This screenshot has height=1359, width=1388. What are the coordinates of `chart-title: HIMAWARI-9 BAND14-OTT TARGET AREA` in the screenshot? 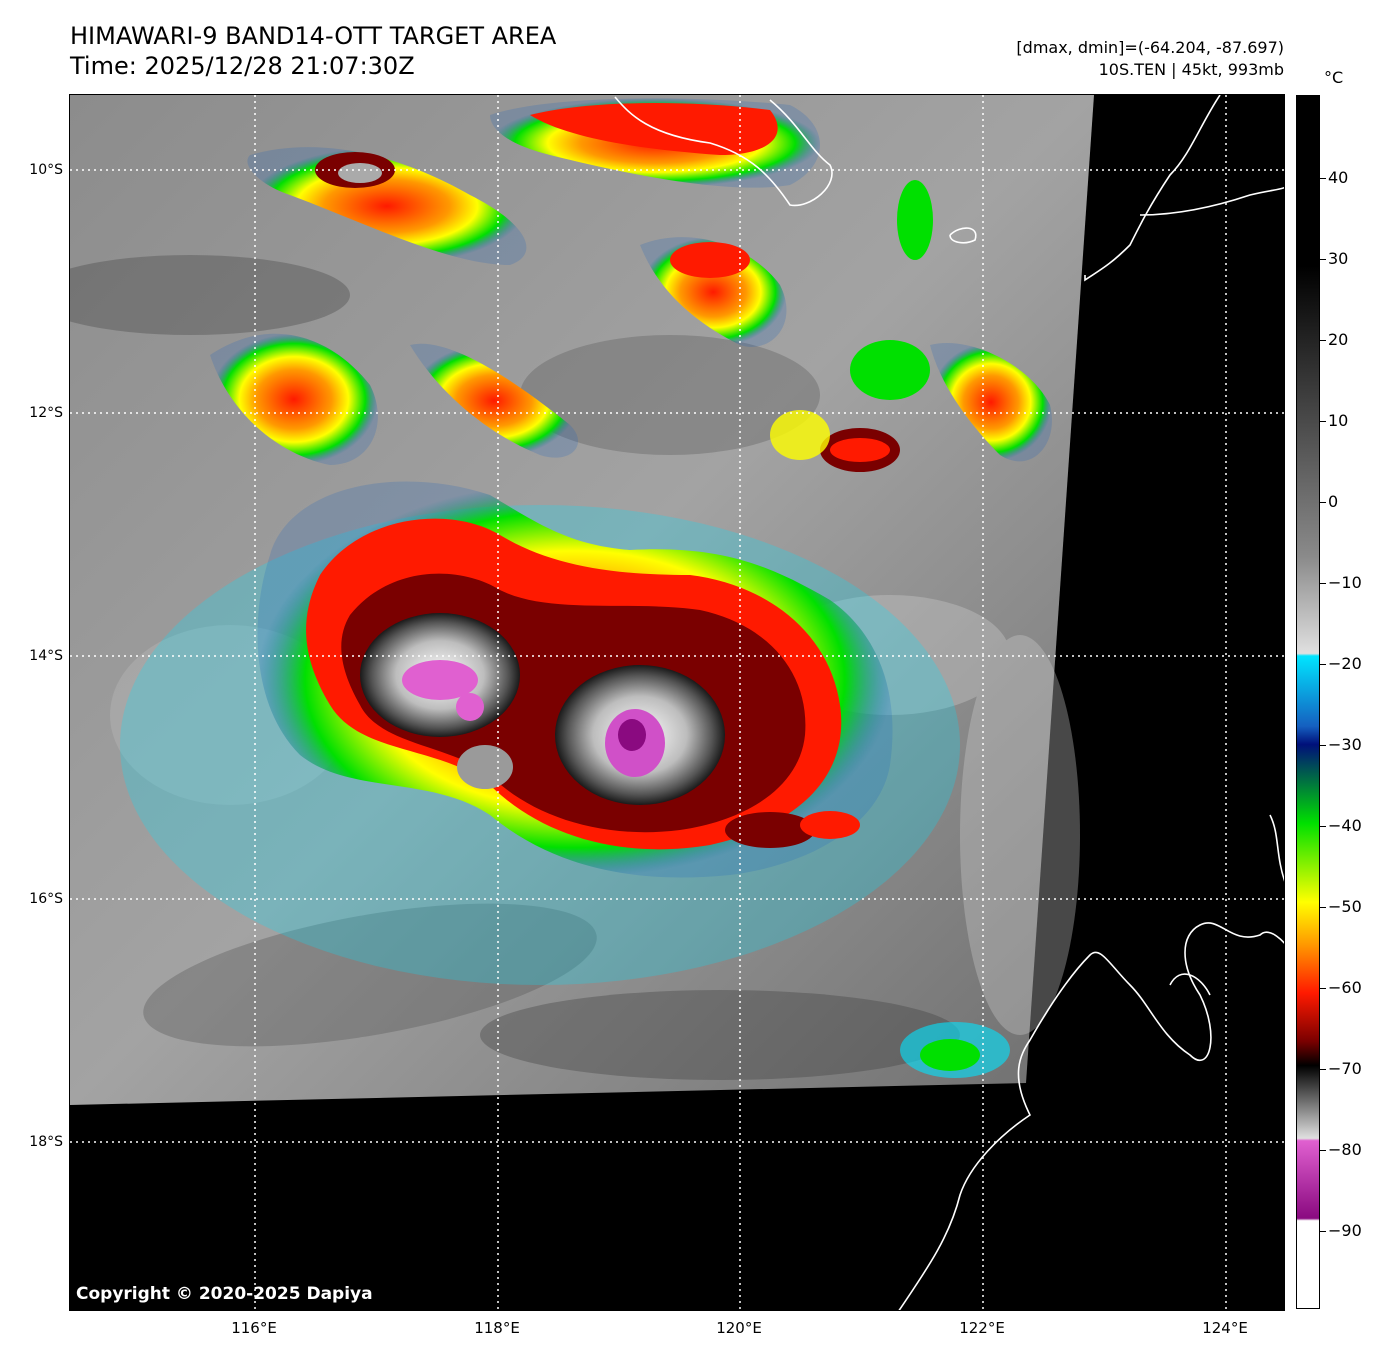 It's located at (313, 36).